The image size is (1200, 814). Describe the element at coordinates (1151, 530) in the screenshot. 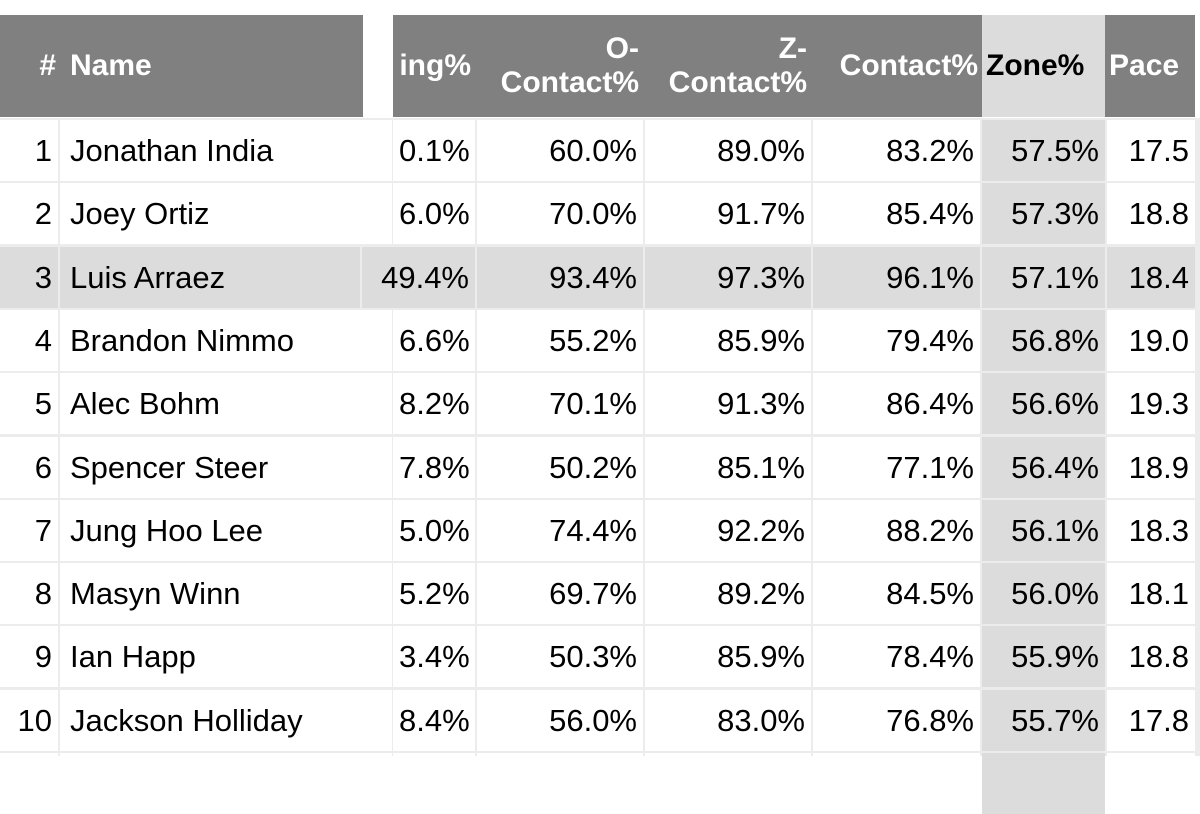

I see `pace-cell: 18.3` at that location.